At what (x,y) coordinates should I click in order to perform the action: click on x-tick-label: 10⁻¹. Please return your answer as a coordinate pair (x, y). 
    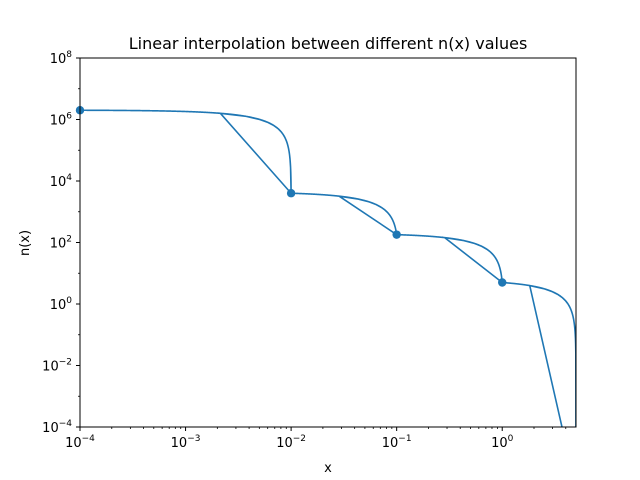
    Looking at the image, I should click on (397, 442).